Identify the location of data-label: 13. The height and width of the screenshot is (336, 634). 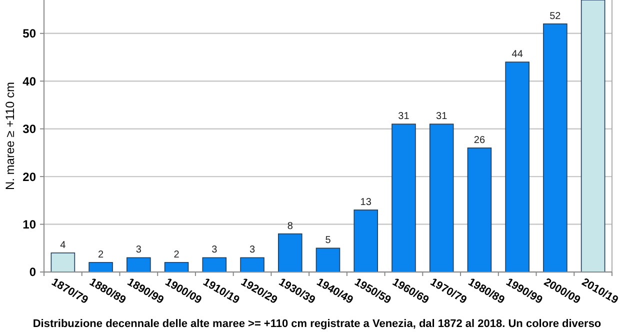
(366, 202).